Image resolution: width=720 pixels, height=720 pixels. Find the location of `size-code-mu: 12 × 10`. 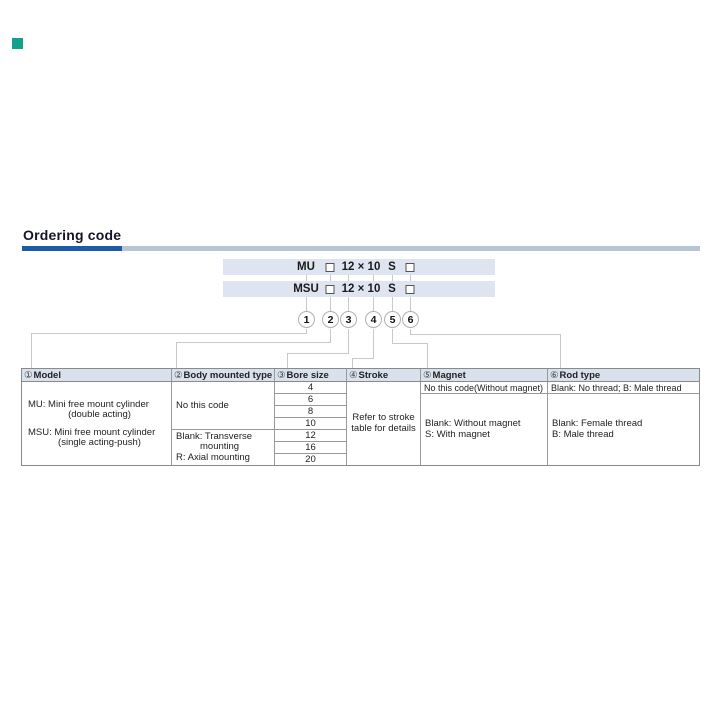

size-code-mu: 12 × 10 is located at coordinates (361, 267).